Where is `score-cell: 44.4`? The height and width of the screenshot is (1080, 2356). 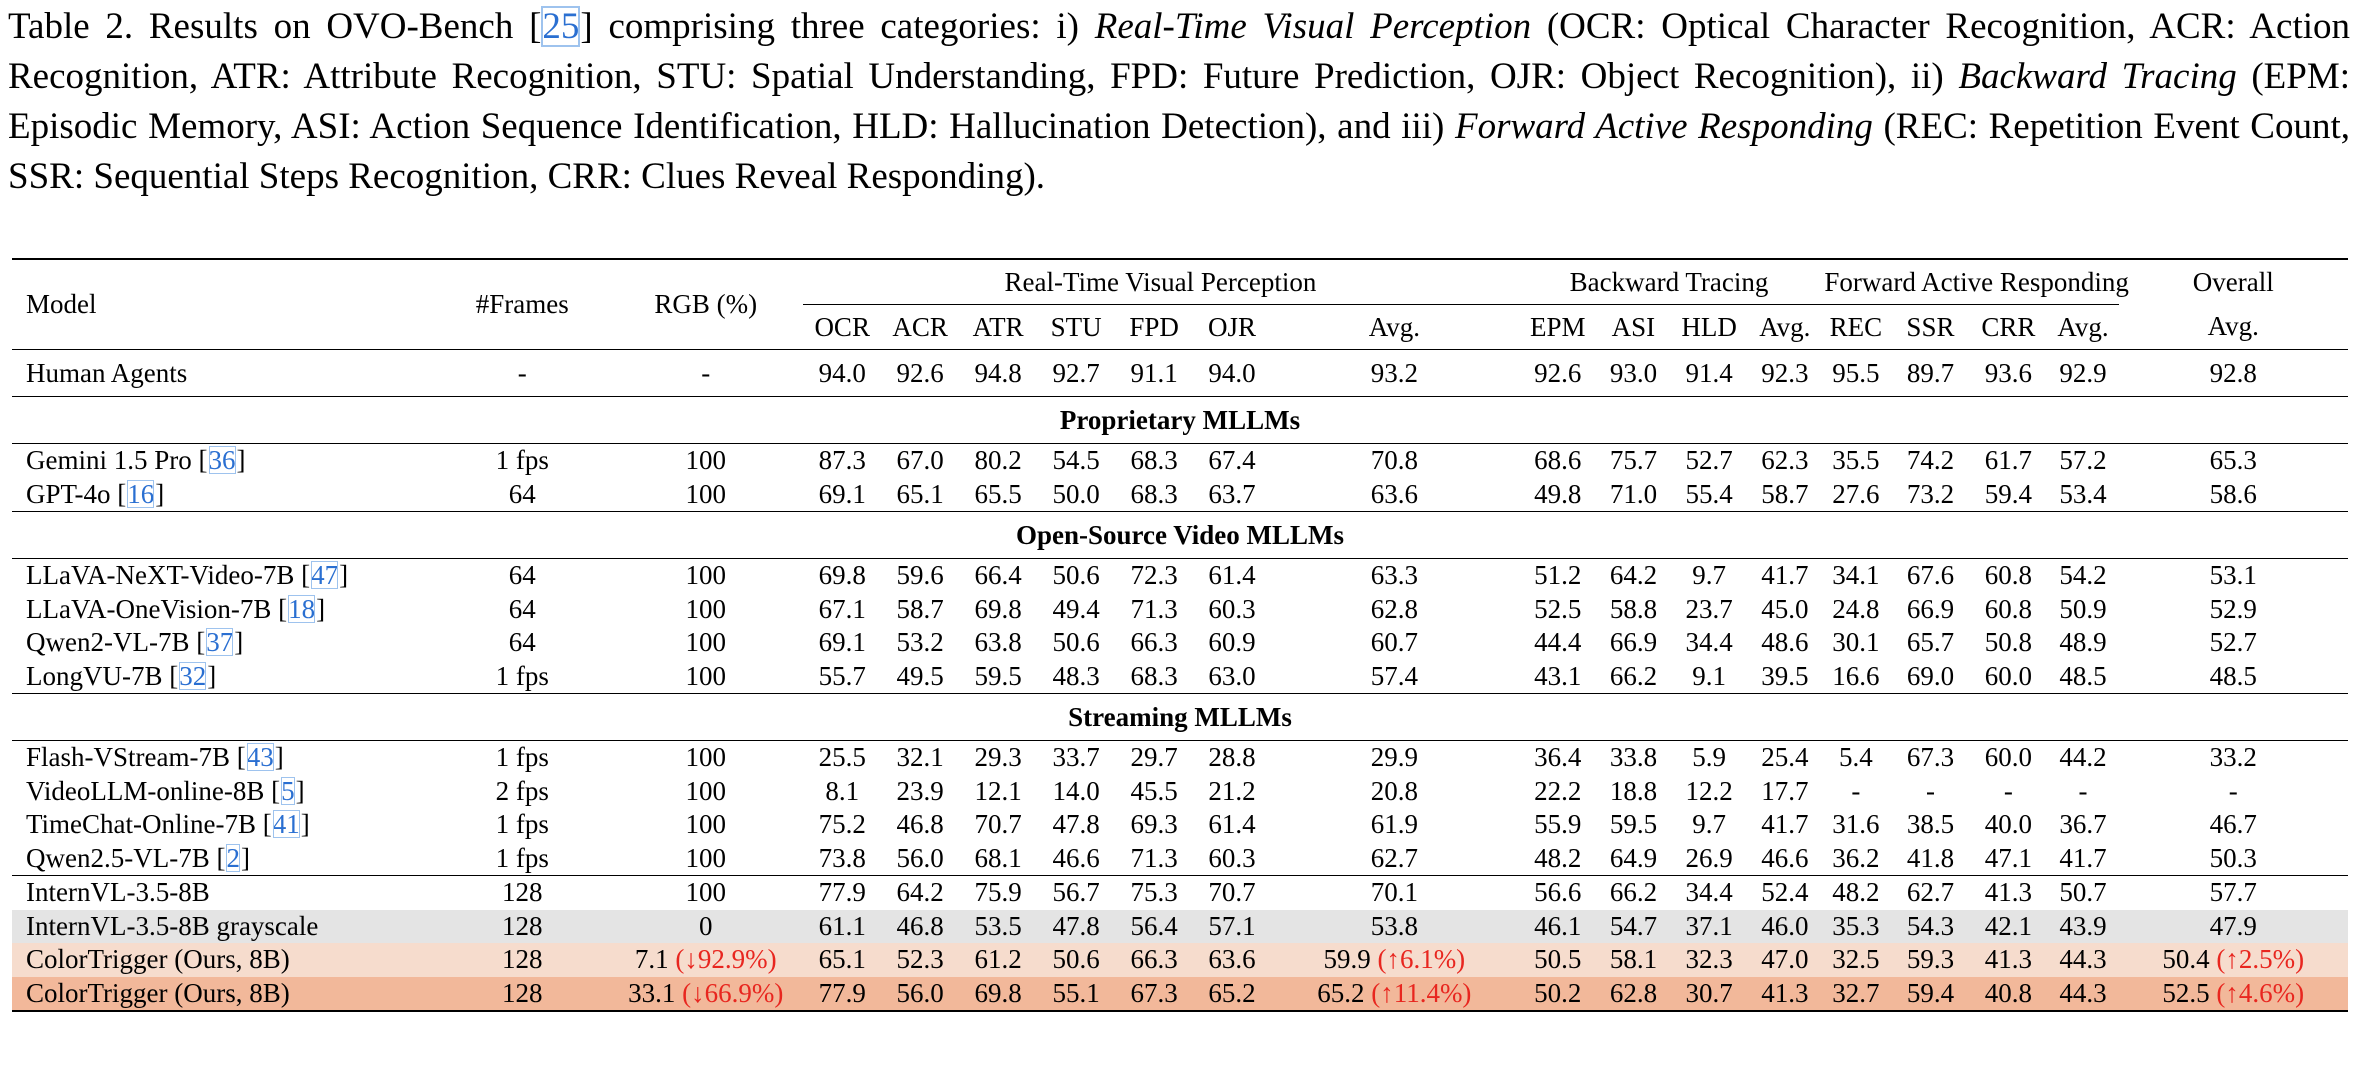
score-cell: 44.4 is located at coordinates (1558, 643).